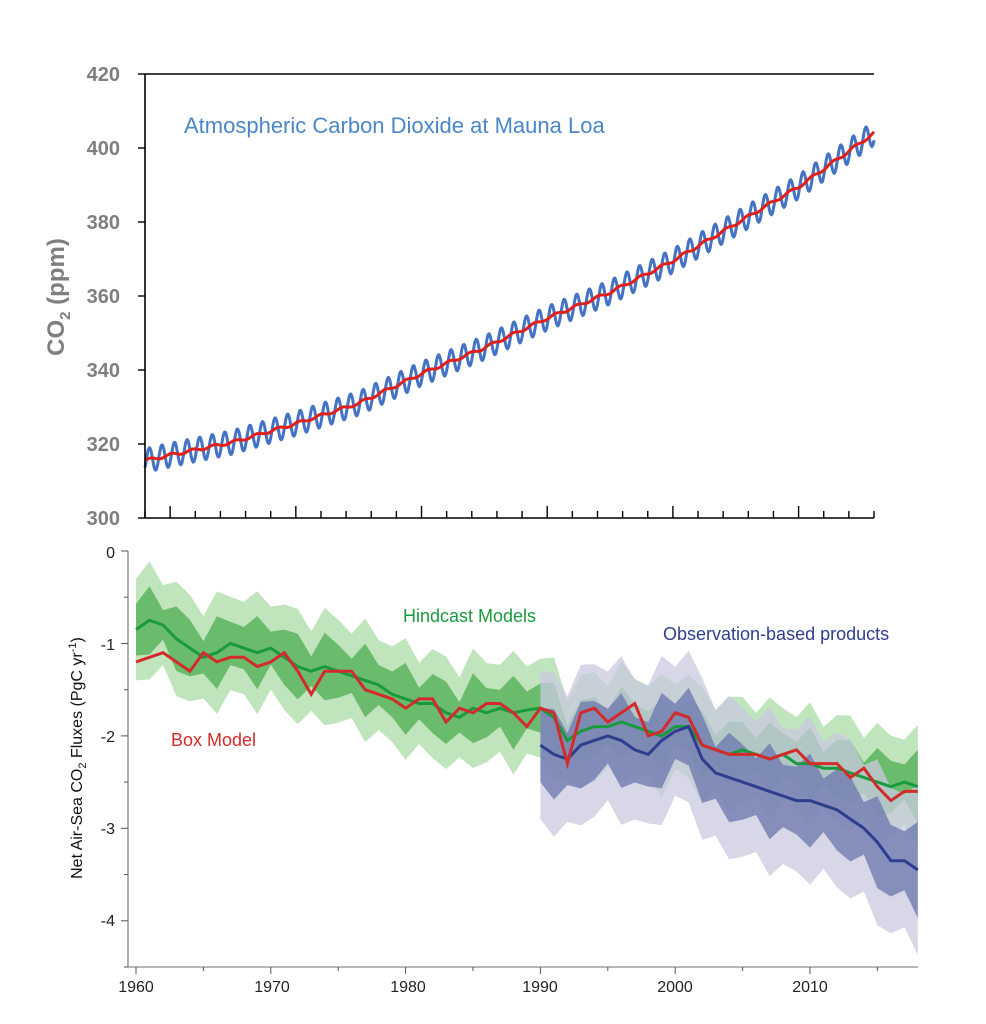 The width and height of the screenshot is (986, 1024). Describe the element at coordinates (729, 798) in the screenshot. I see `observation-products-line` at that location.